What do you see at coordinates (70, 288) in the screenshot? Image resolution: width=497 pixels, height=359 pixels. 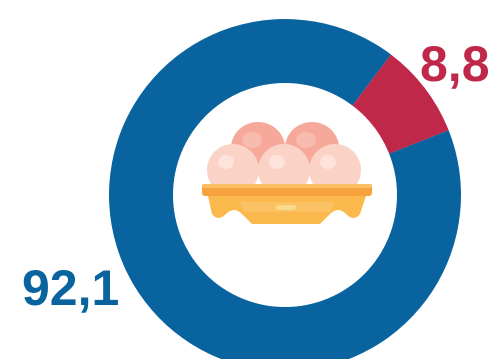 I see `slice-value-label-large: 92,1` at bounding box center [70, 288].